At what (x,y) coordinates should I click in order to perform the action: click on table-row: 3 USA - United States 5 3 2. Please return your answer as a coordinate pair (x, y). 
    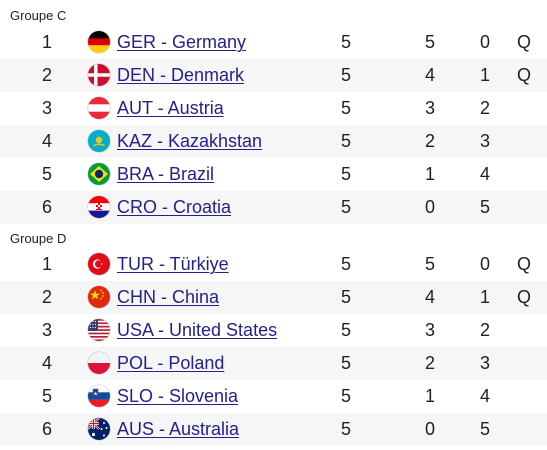
    Looking at the image, I should click on (273, 330).